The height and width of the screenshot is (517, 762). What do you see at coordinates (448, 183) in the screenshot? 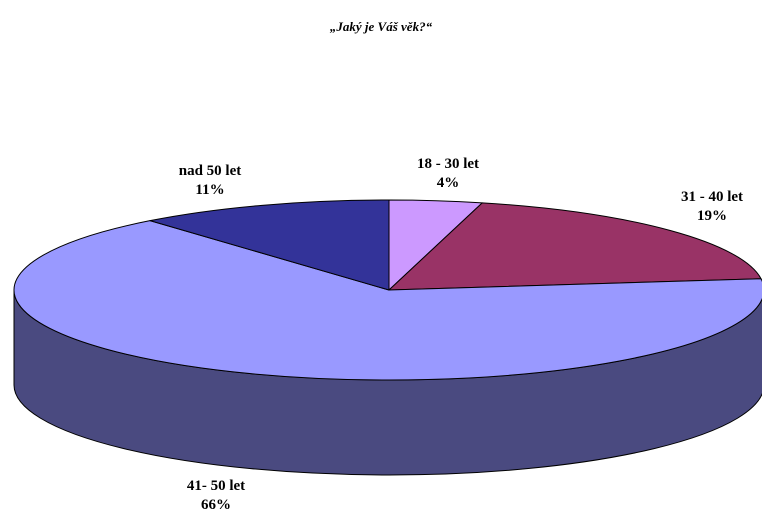
I see `slice-label-value: 4%` at bounding box center [448, 183].